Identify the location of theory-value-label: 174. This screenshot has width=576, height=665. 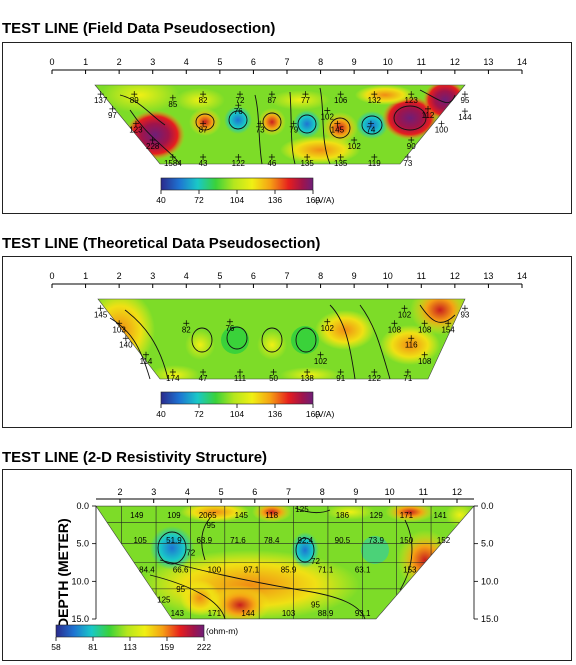
(173, 378).